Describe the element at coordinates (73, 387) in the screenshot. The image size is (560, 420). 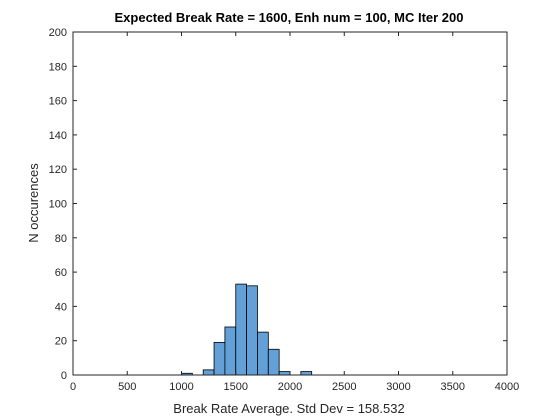
I see `x-tick-label: 0` at that location.